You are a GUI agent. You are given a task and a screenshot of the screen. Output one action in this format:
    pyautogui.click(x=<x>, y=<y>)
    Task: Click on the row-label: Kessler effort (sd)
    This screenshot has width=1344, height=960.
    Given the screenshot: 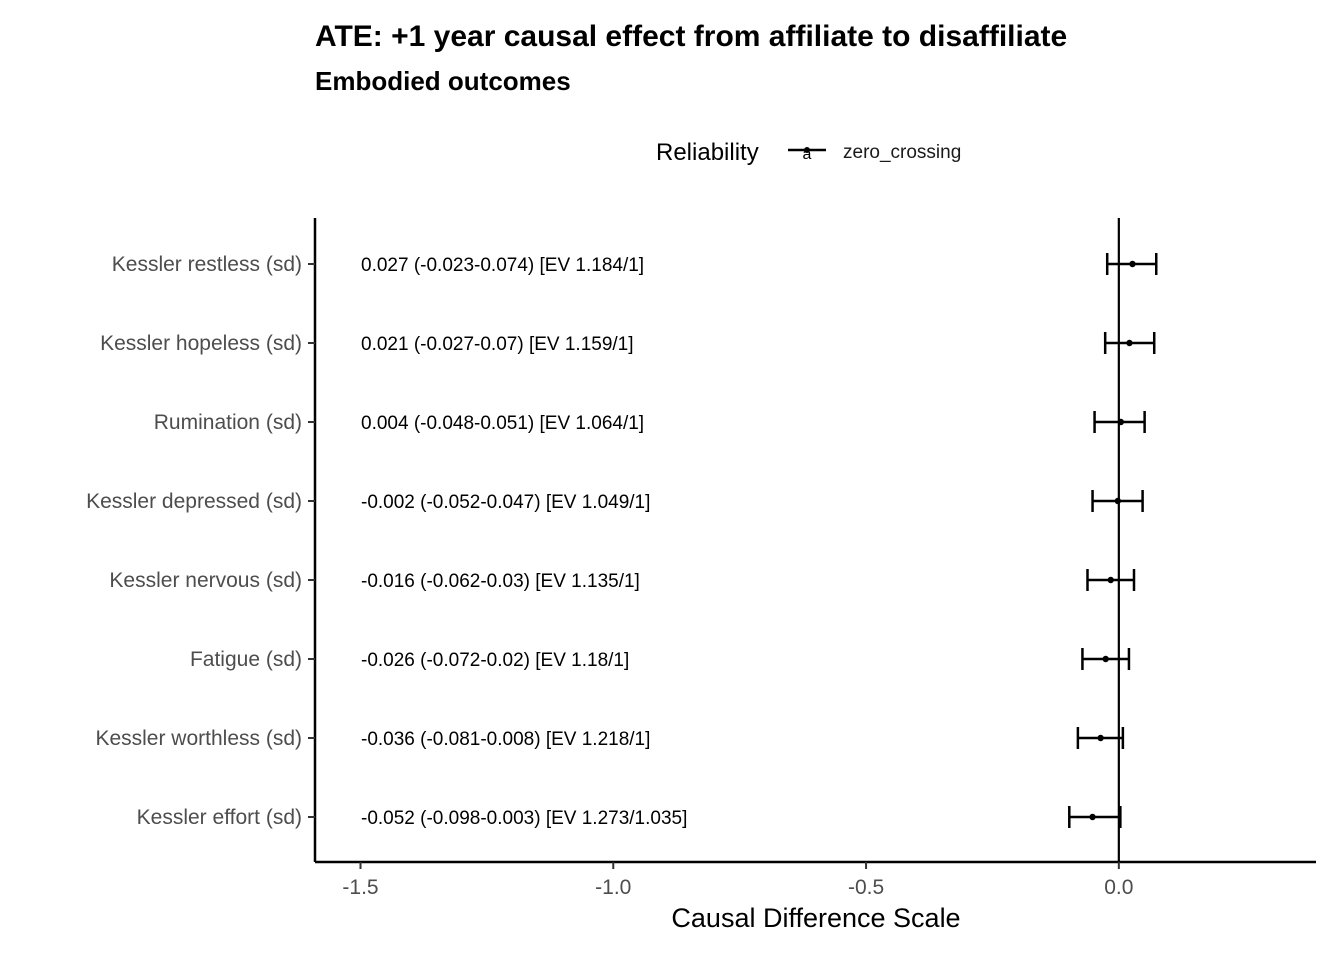 What is the action you would take?
    pyautogui.click(x=219, y=817)
    